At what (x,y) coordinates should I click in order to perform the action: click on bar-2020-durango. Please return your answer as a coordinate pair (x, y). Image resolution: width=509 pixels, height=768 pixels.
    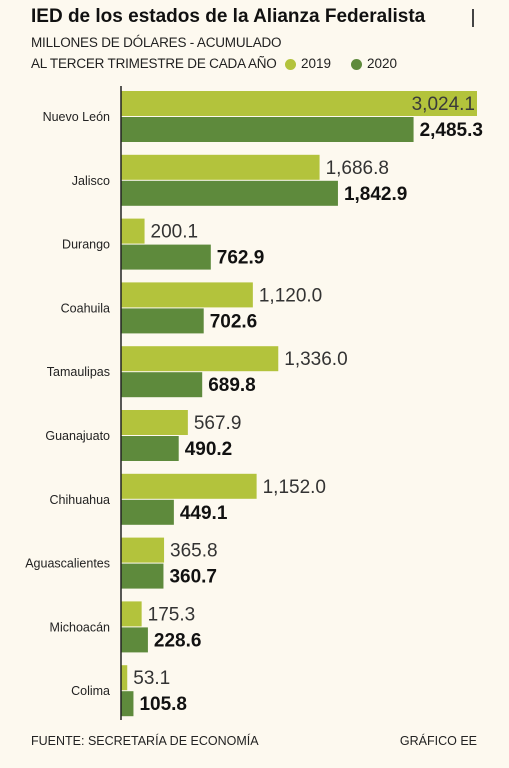
    Looking at the image, I should click on (166, 257).